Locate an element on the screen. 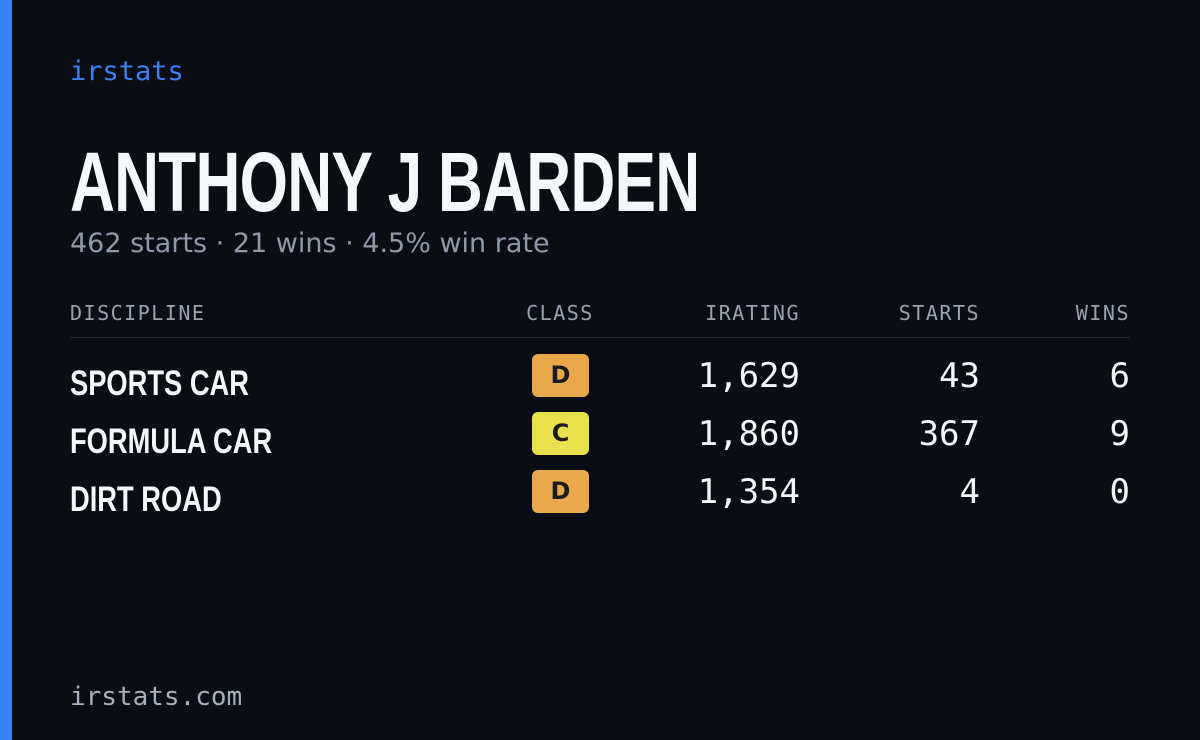 The height and width of the screenshot is (740, 1200). irating-value: 1,354 is located at coordinates (748, 492).